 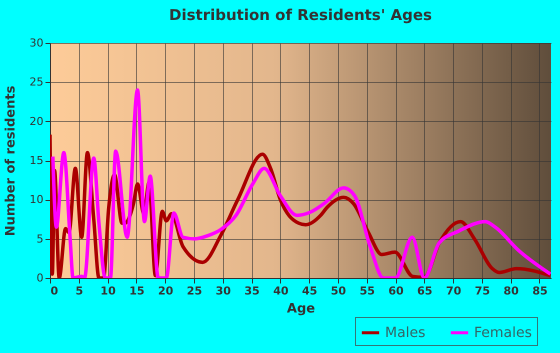 I want to click on legend-label: Males, so click(x=405, y=332).